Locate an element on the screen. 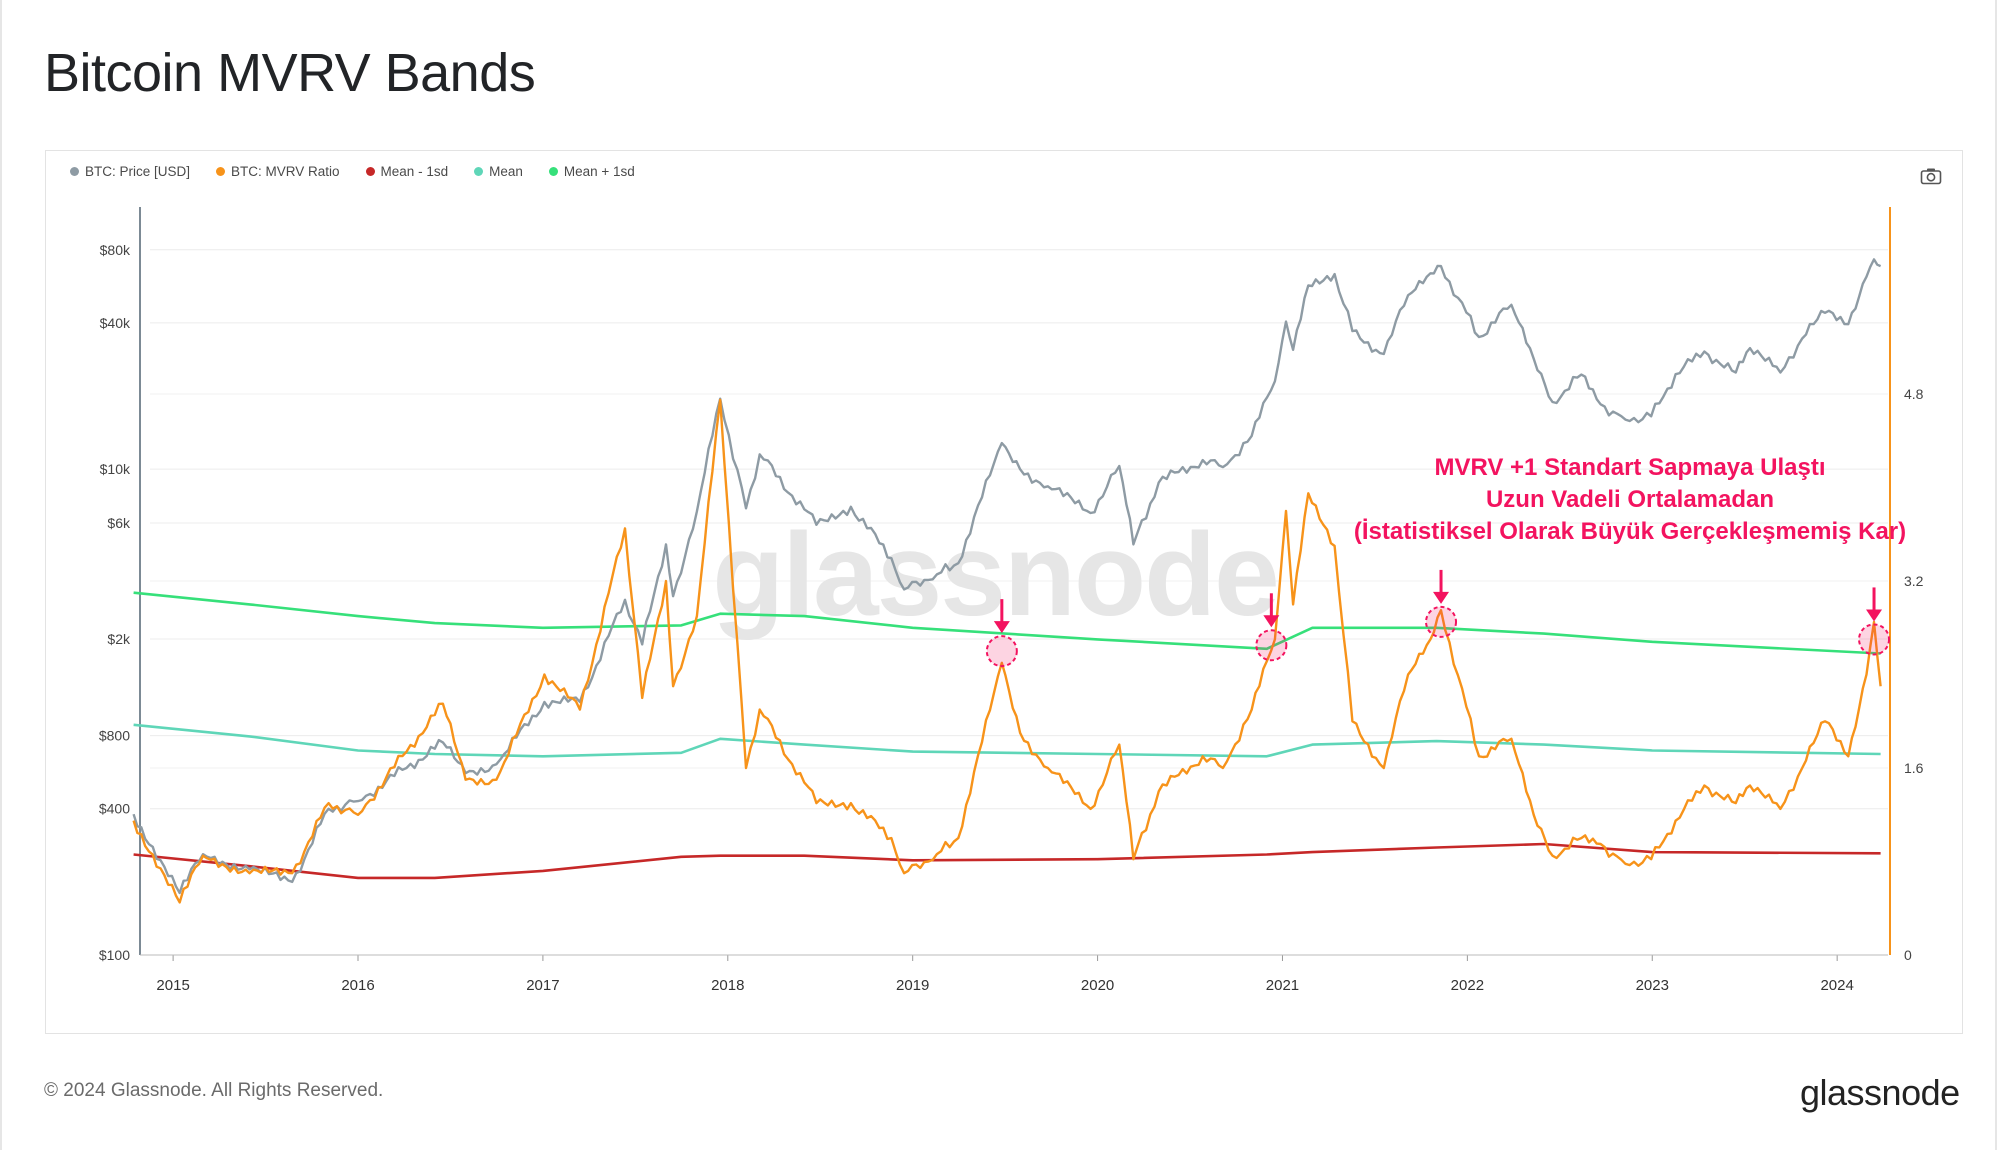 The width and height of the screenshot is (2000, 1152). legend-dot-price is located at coordinates (74, 171).